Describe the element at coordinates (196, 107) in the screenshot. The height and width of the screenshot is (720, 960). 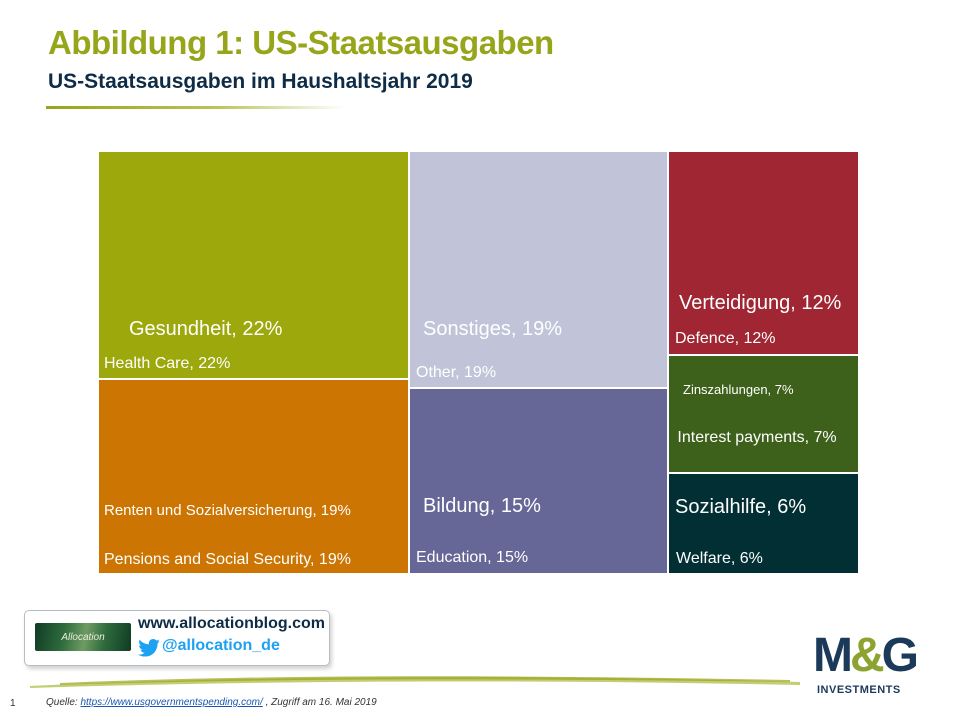
I see `title-underline` at that location.